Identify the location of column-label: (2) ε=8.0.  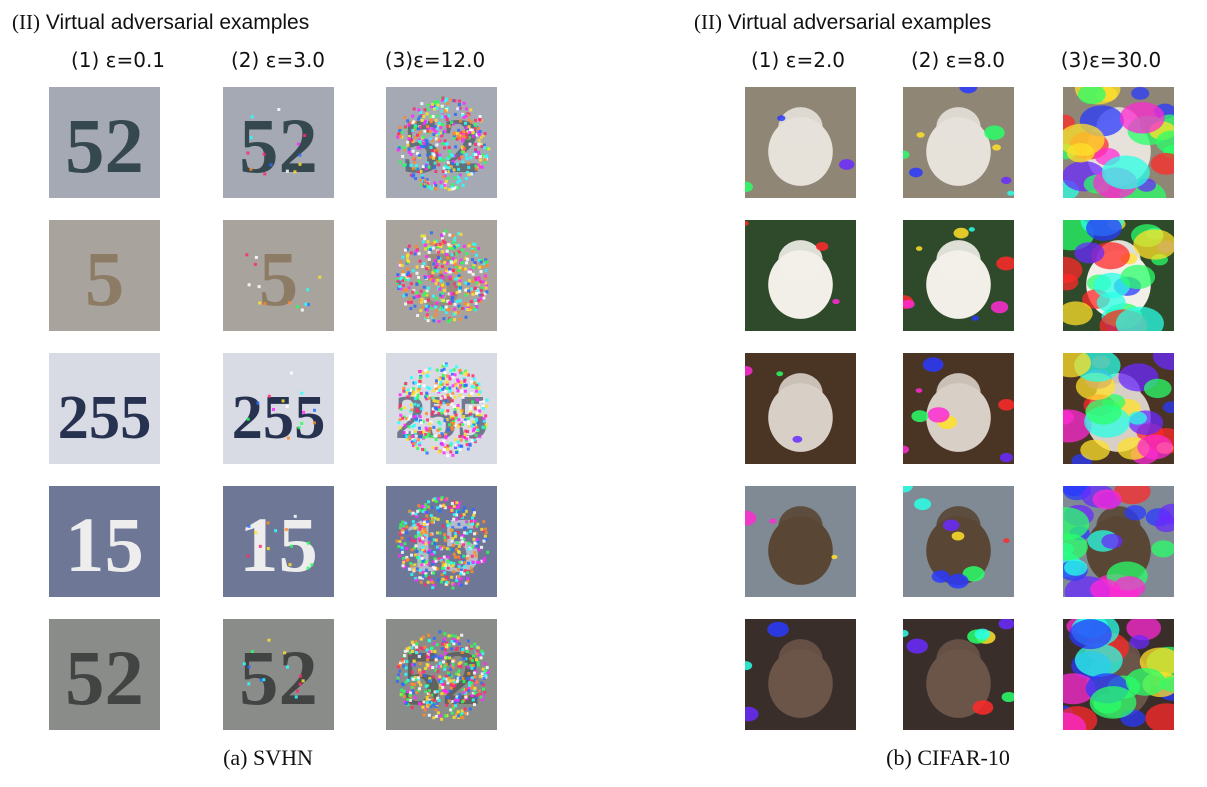
(958, 60).